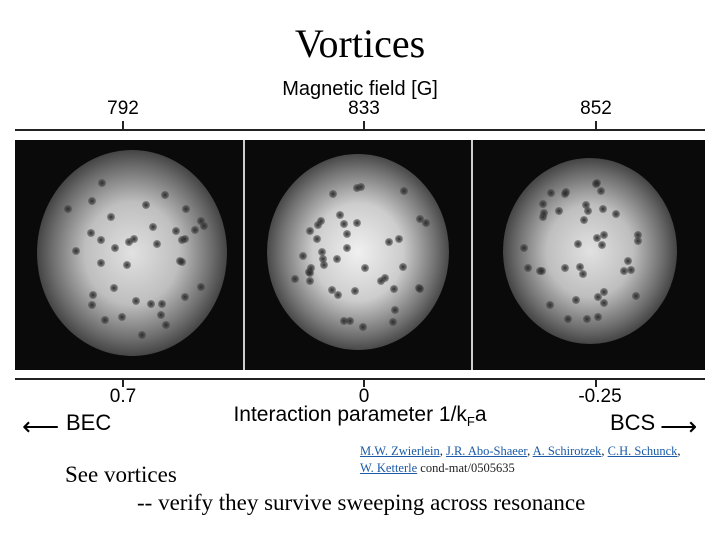  Describe the element at coordinates (633, 422) in the screenshot. I see `bcs-label: BCS` at that location.